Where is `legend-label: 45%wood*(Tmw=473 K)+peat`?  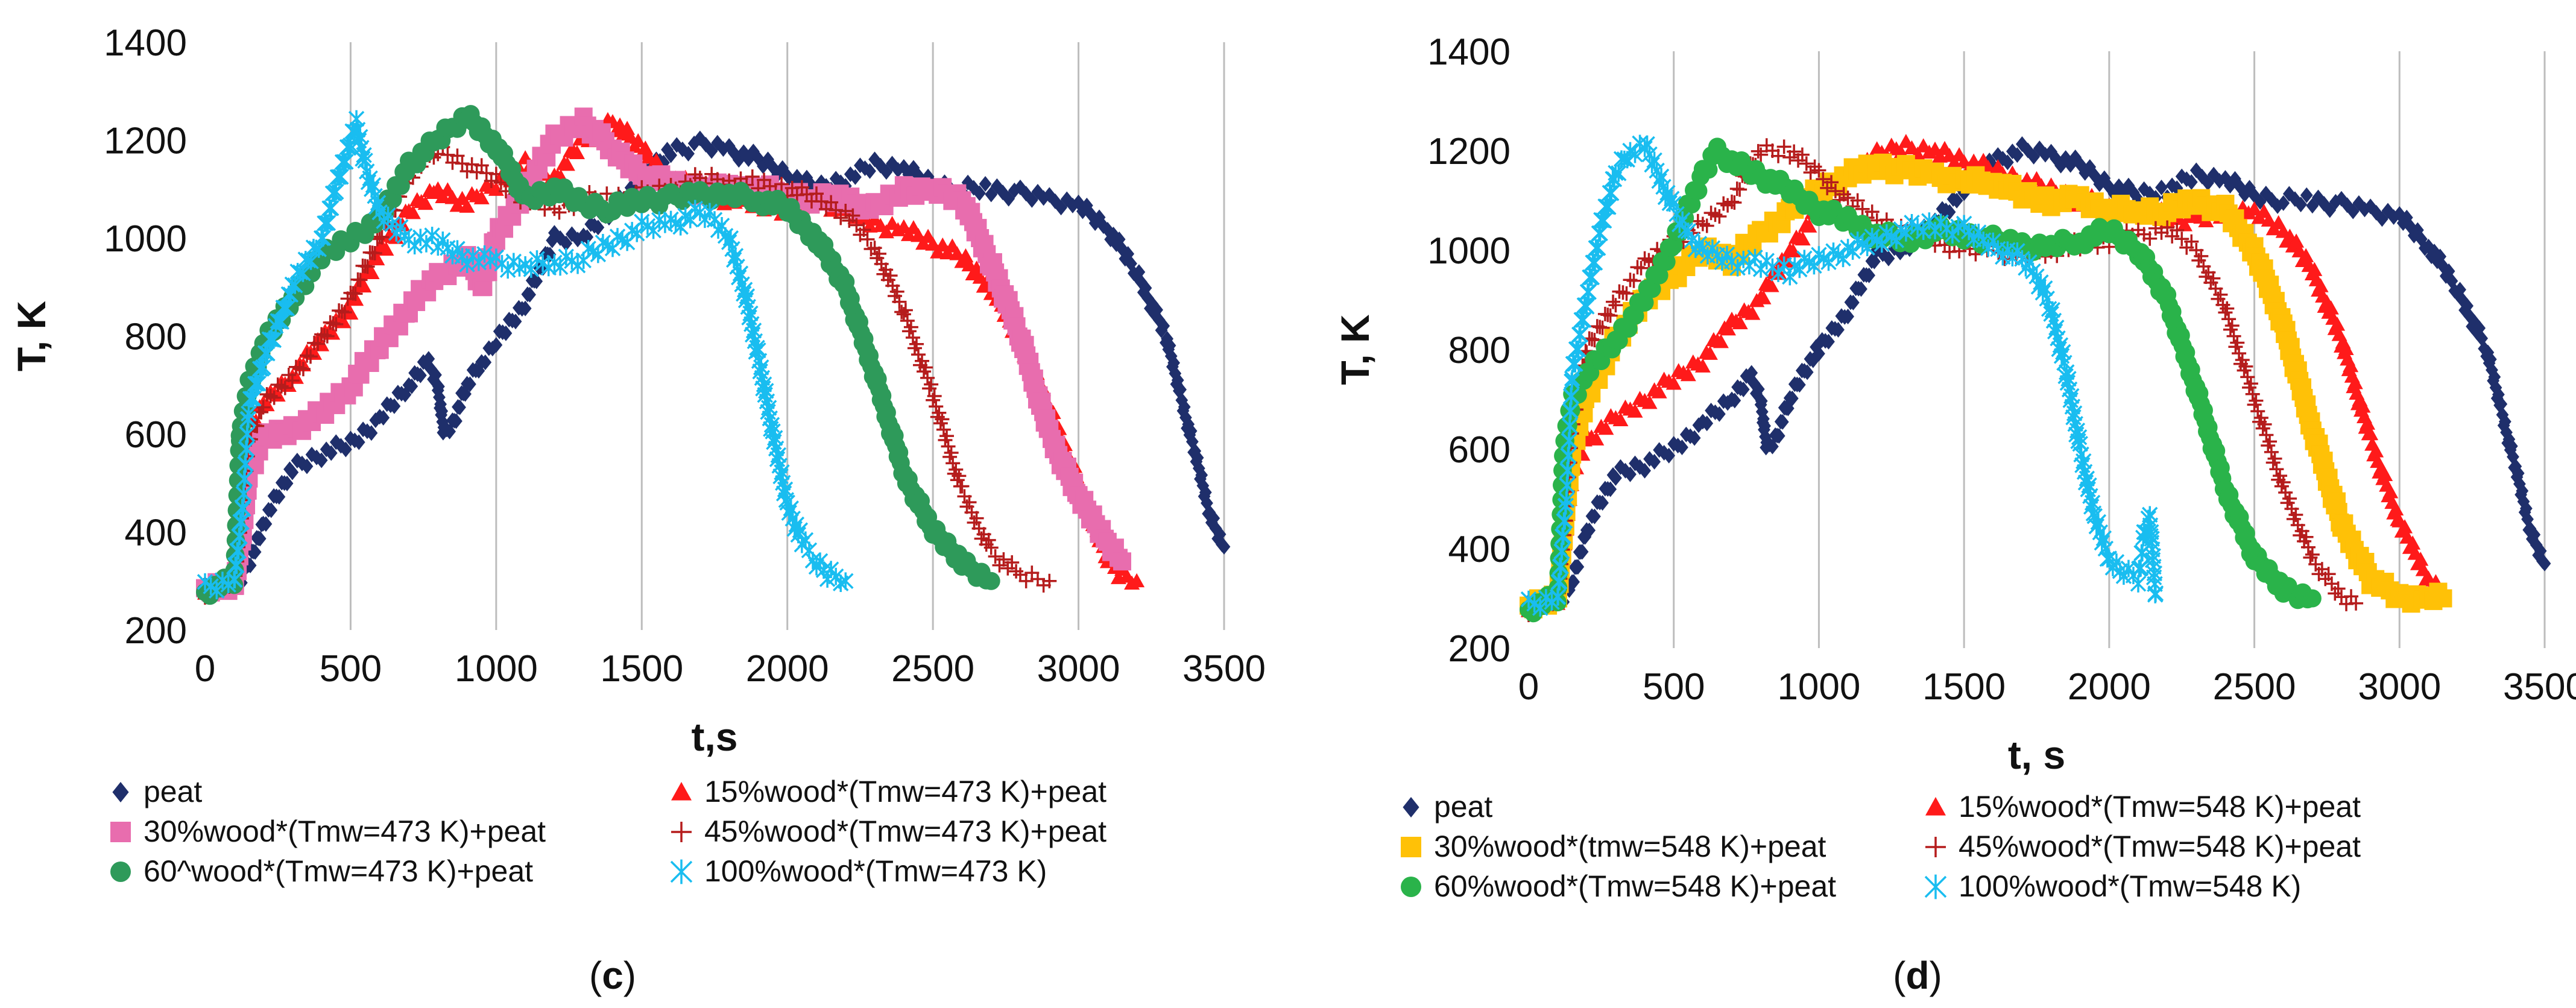 legend-label: 45%wood*(Tmw=473 K)+peat is located at coordinates (905, 831).